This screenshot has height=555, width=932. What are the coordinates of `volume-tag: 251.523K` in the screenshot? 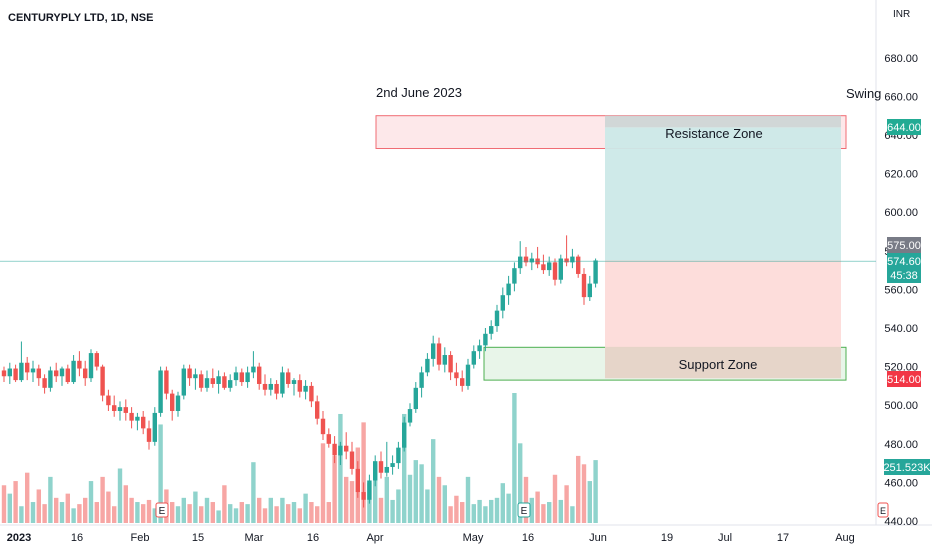 It's located at (907, 467).